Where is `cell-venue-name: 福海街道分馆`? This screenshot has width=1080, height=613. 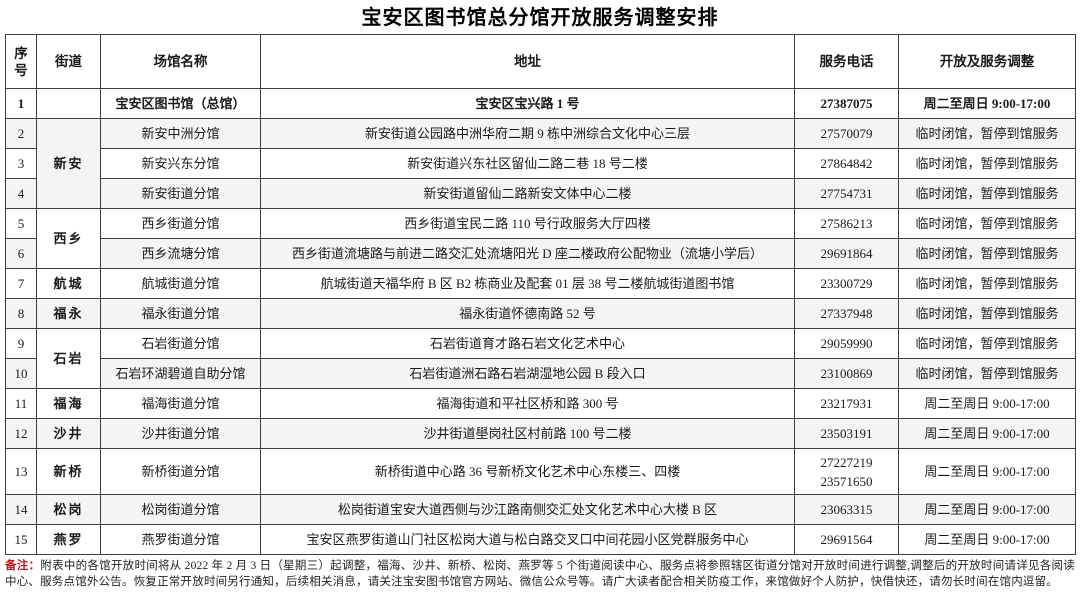 cell-venue-name: 福海街道分馆 is located at coordinates (180, 403).